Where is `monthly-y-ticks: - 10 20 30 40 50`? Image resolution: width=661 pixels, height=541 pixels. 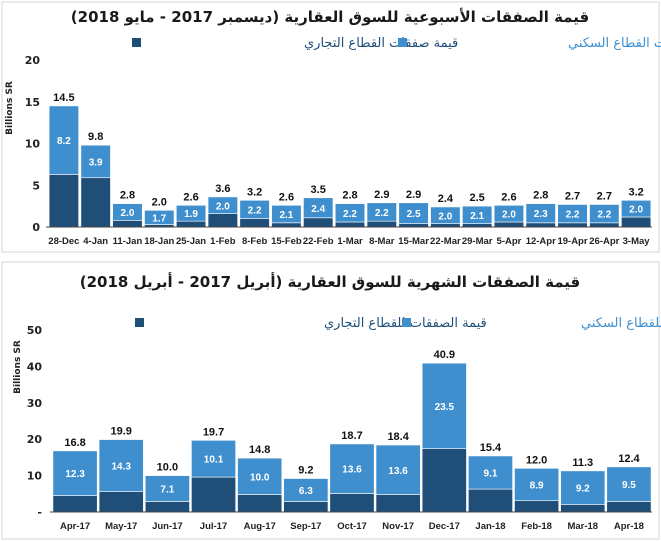
monthly-y-ticks: - 10 20 30 40 50 is located at coordinates (35, 421).